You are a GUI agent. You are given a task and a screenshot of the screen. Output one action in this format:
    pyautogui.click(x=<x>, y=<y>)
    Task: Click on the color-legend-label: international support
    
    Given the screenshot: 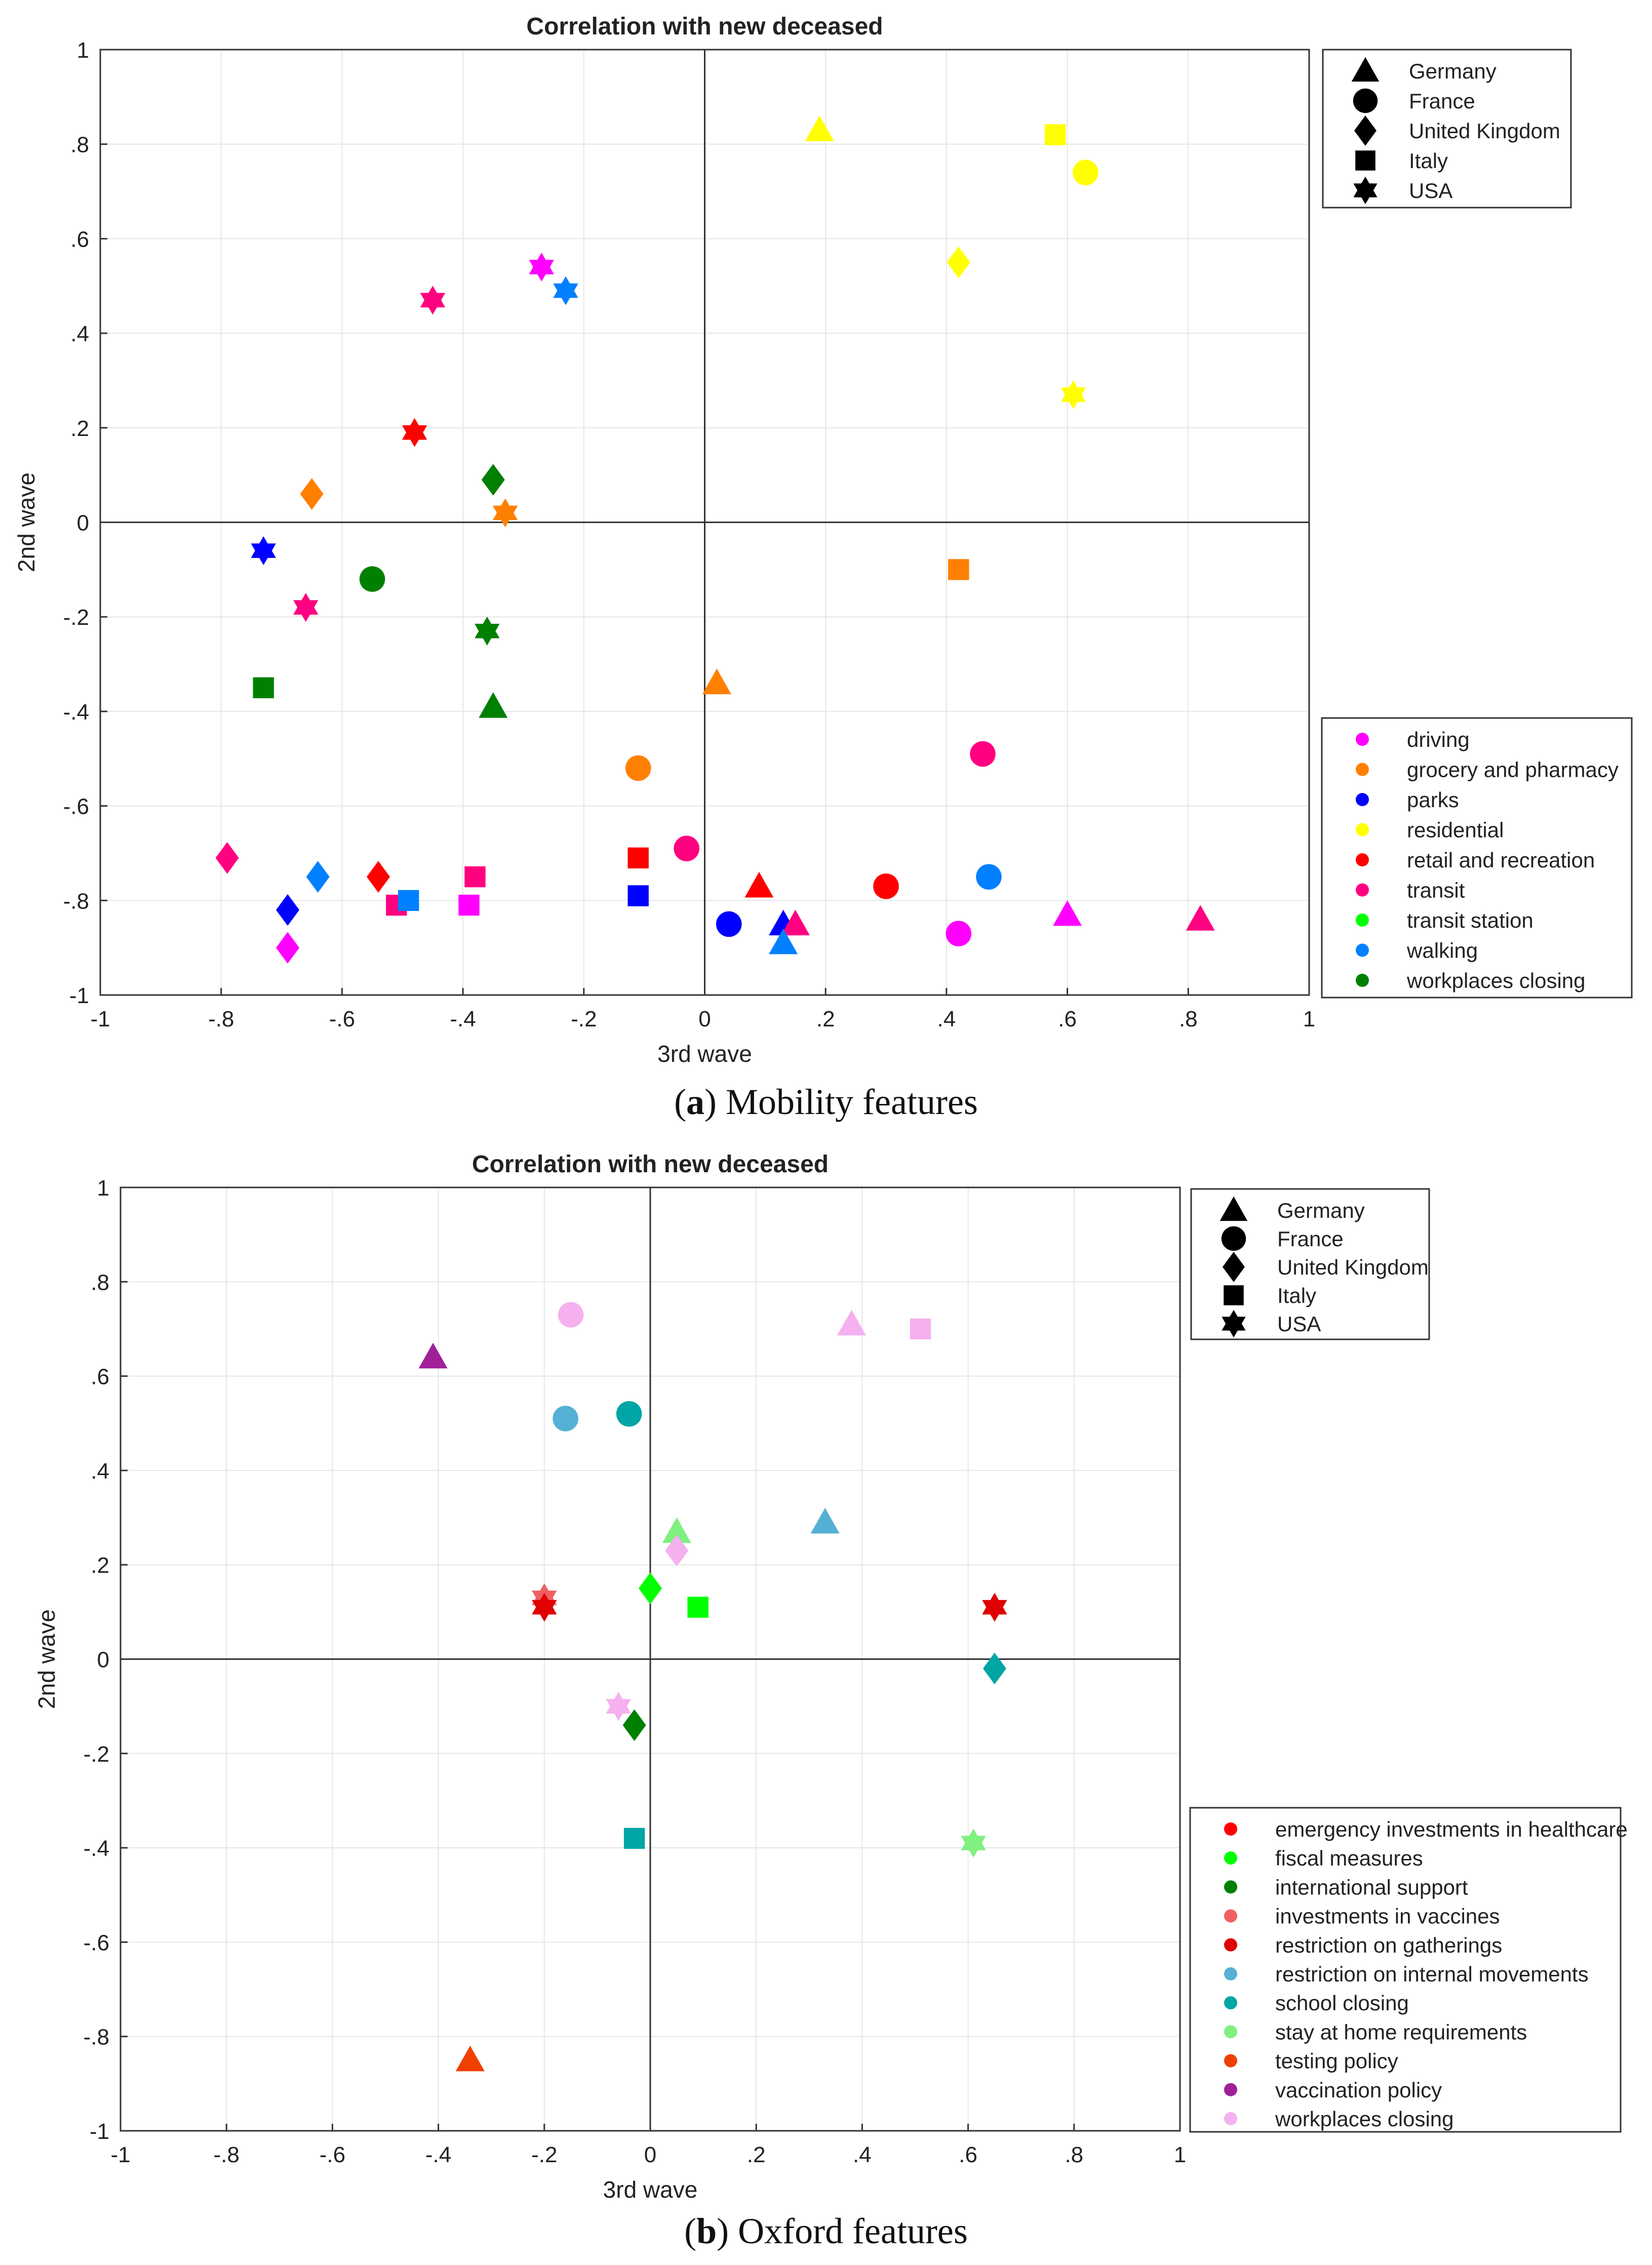 What is the action you would take?
    pyautogui.click(x=1371, y=1887)
    